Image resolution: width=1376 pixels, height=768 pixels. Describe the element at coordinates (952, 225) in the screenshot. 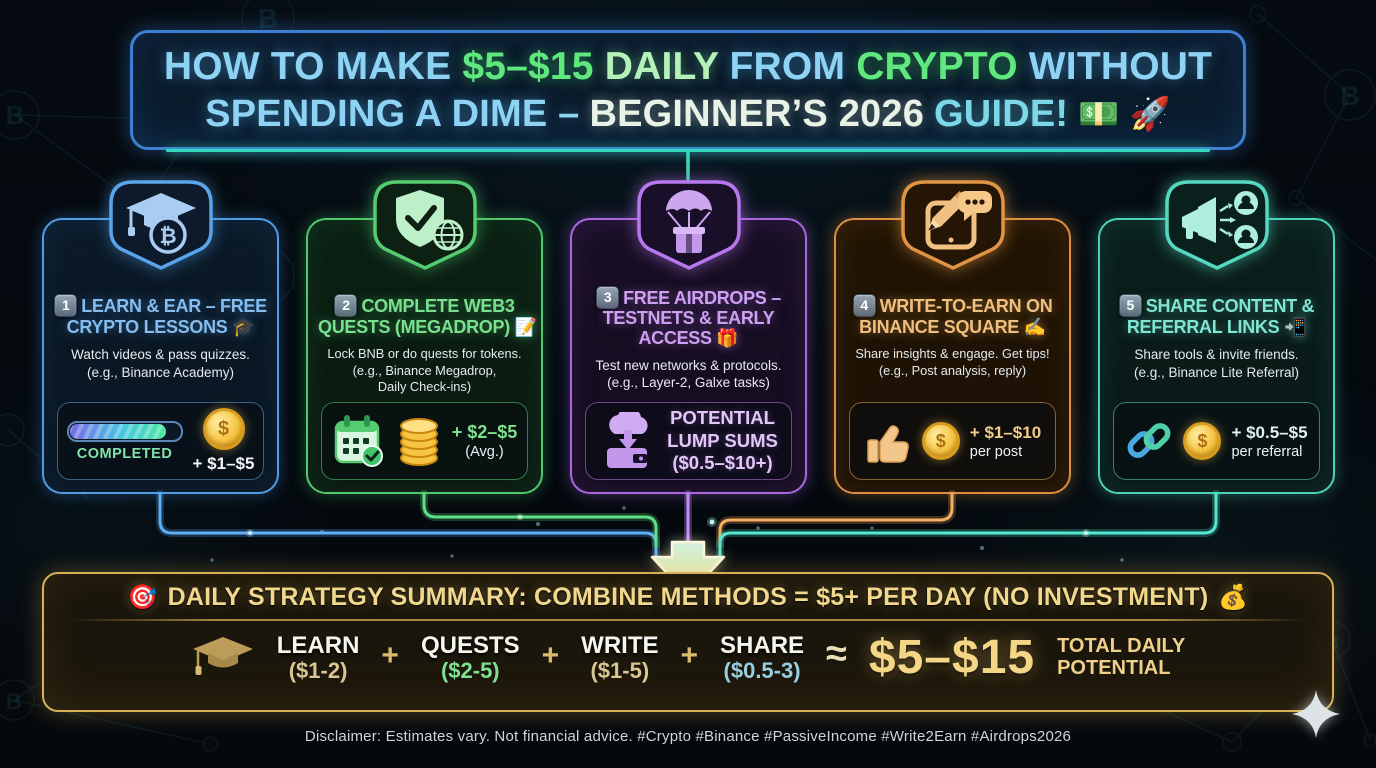

I see `pencil-tablet-chat-icon` at that location.